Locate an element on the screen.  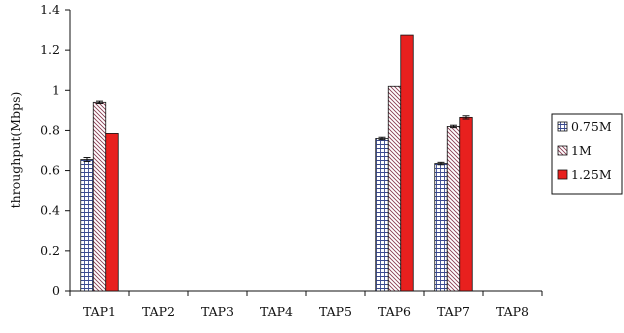
y-tick-label: 1.4 is located at coordinates (50, 9).